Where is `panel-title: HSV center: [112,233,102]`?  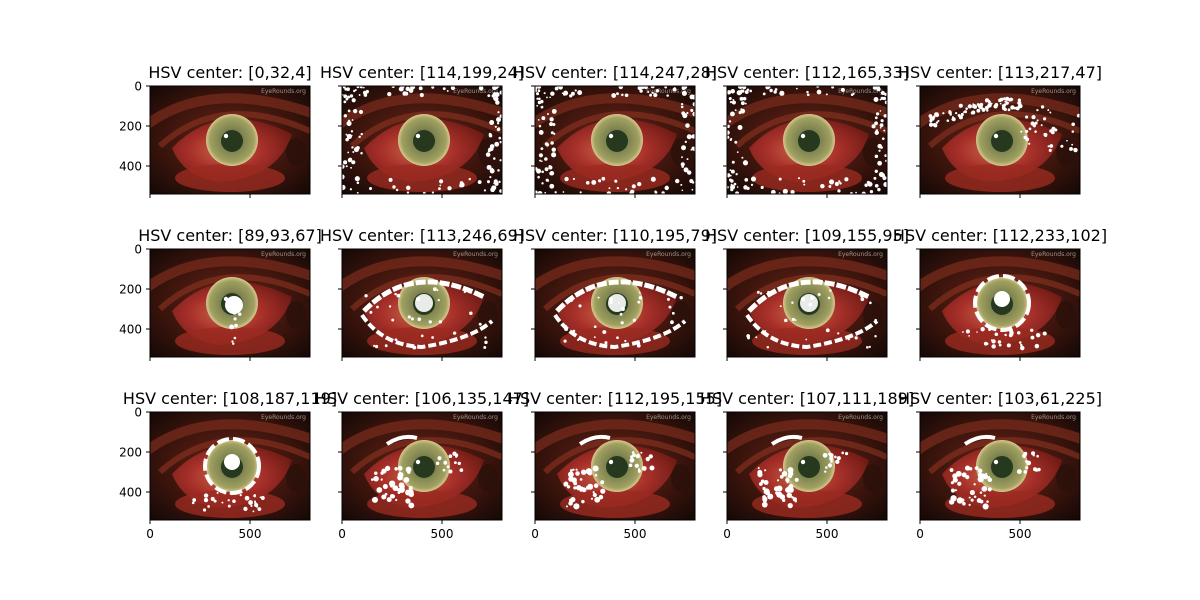 panel-title: HSV center: [112,233,102] is located at coordinates (1000, 235).